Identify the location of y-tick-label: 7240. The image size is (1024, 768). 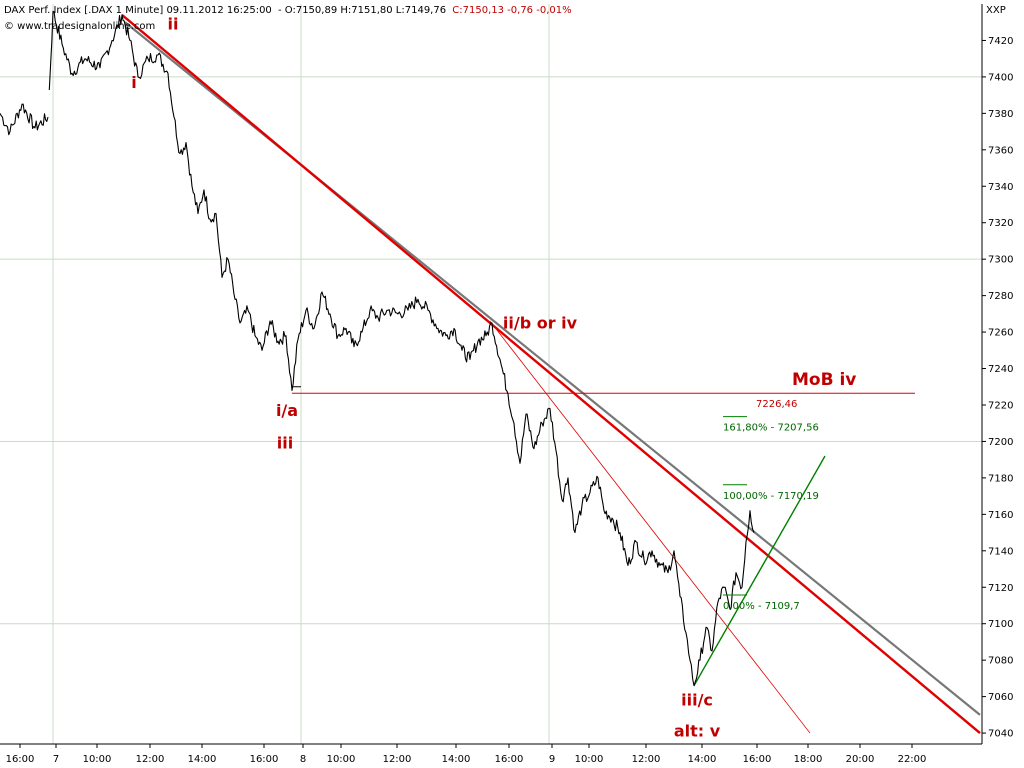
(1000, 369).